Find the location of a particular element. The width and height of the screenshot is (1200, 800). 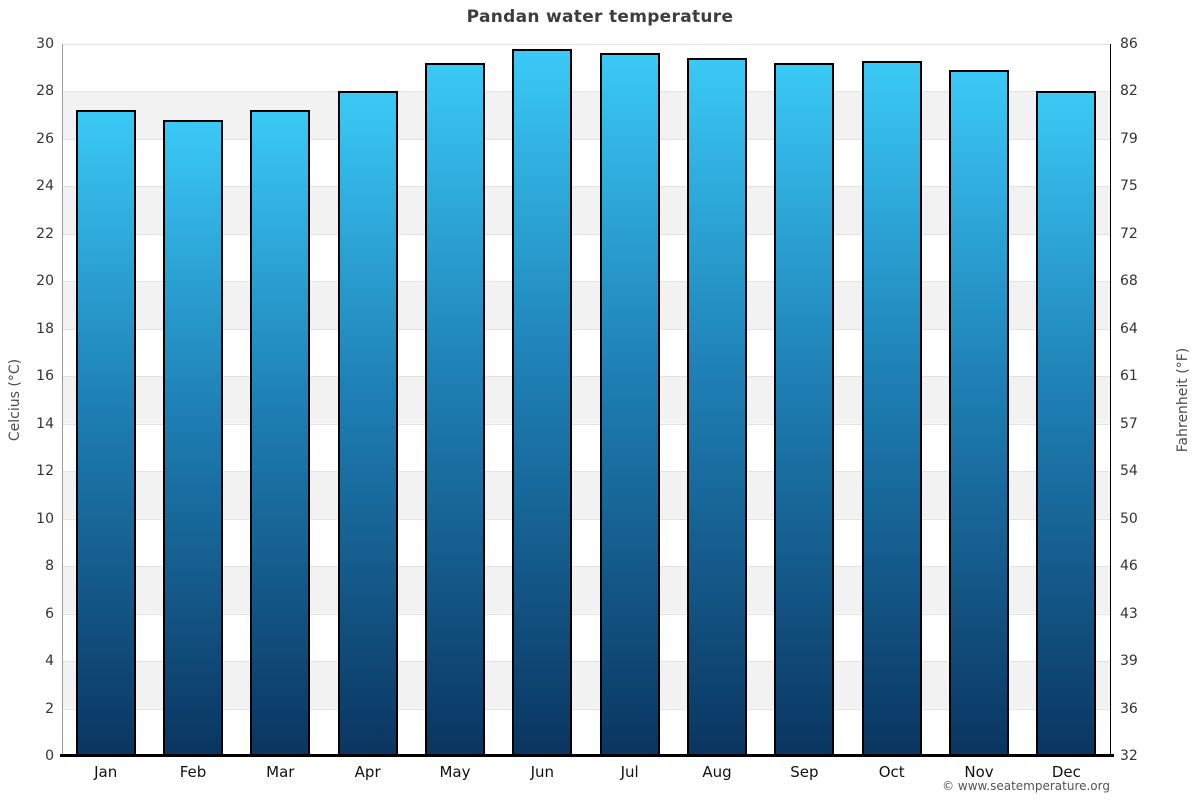

fahrenheit-tick-label: 68 is located at coordinates (1129, 281).